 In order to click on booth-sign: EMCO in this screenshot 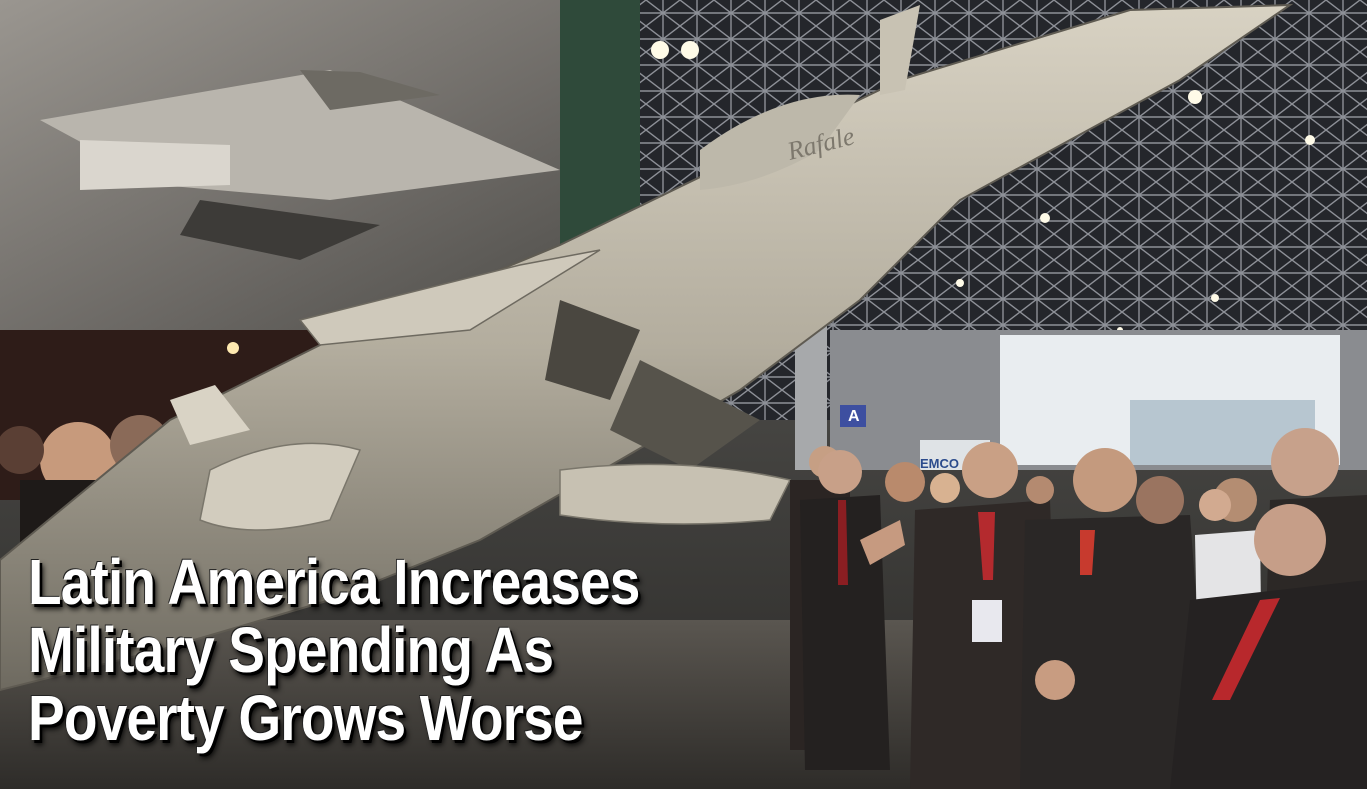, I will do `click(939, 463)`.